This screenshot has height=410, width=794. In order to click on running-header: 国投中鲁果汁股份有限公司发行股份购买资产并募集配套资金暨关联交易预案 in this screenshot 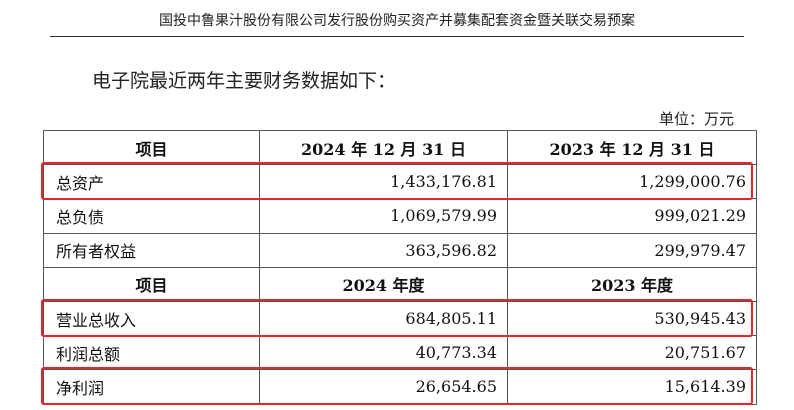, I will do `click(397, 21)`.